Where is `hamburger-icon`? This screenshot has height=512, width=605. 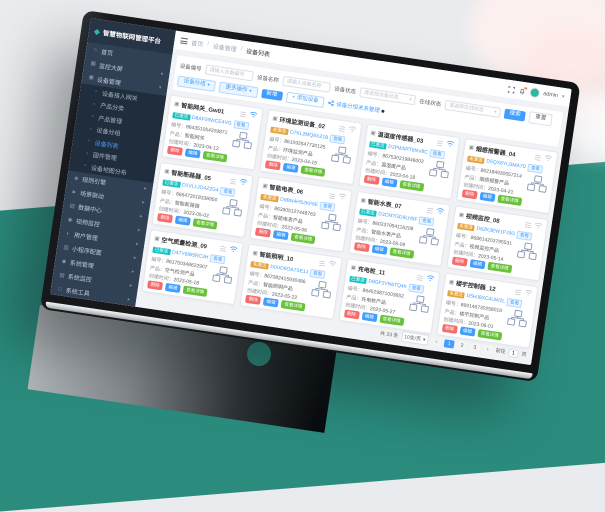
hamburger-icon is located at coordinates (184, 41).